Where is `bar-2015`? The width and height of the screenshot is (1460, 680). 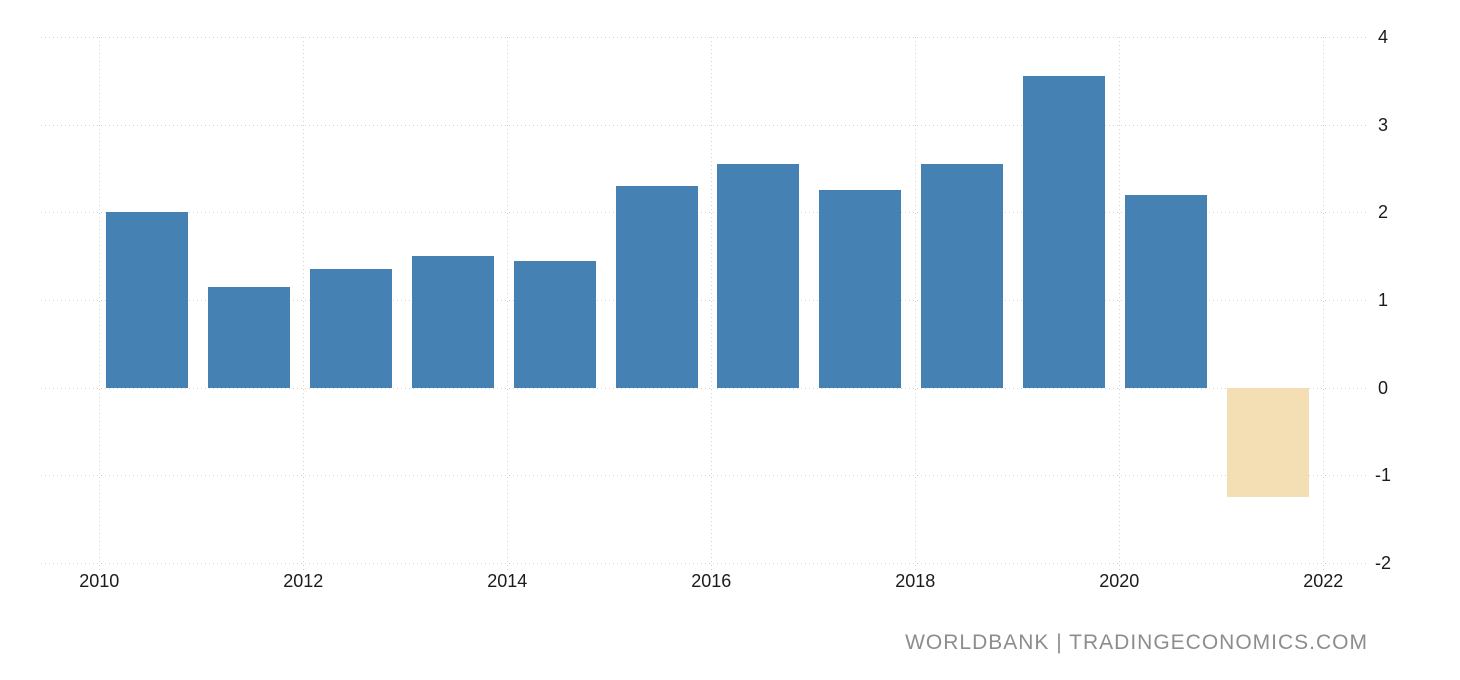
bar-2015 is located at coordinates (656, 287).